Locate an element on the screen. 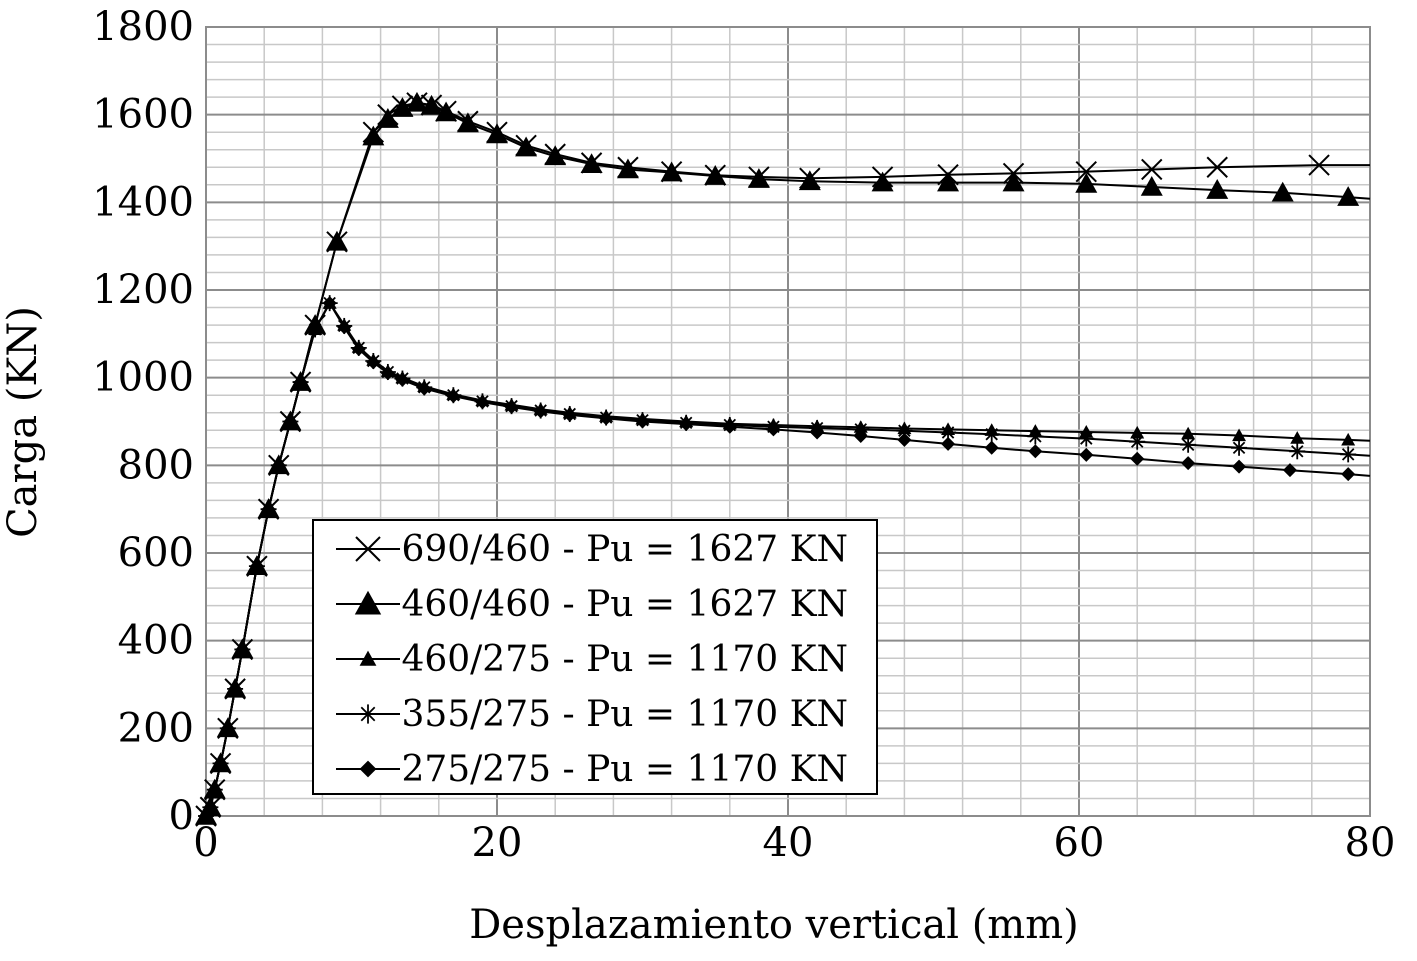 Image resolution: width=1417 pixels, height=961 pixels. legend-label: 355/275 - Pu = 1170 KN is located at coordinates (624, 714).